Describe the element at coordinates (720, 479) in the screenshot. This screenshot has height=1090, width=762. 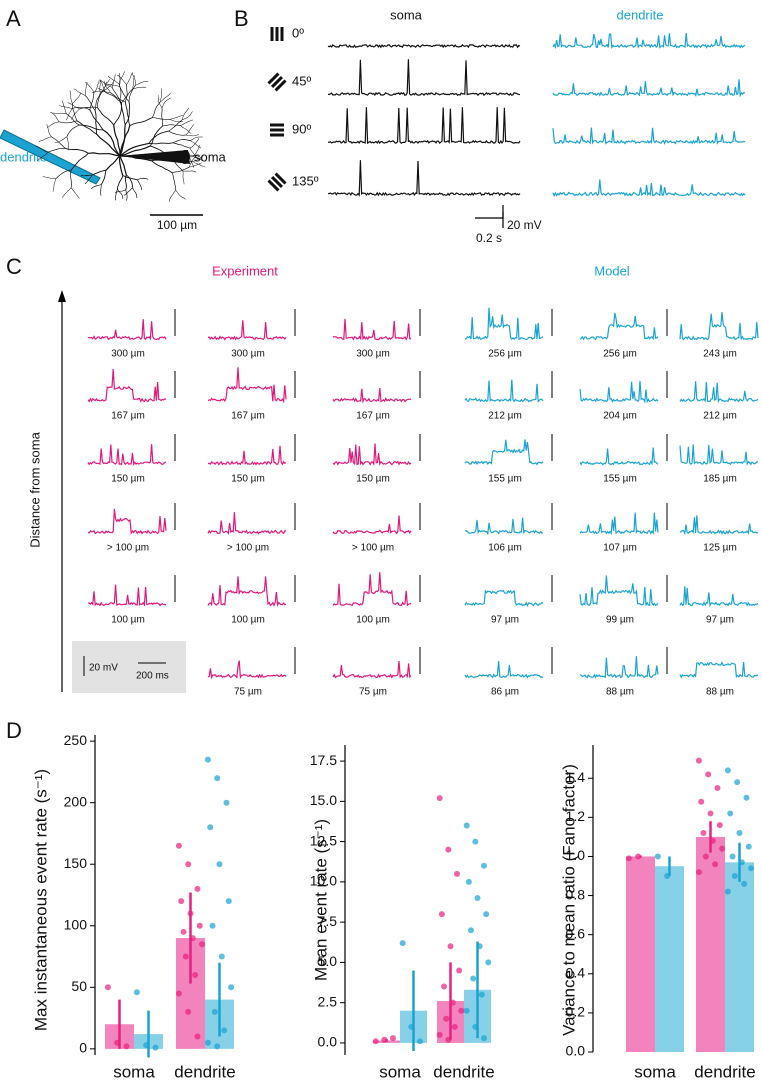
I see `distance-label: 185 µm` at that location.